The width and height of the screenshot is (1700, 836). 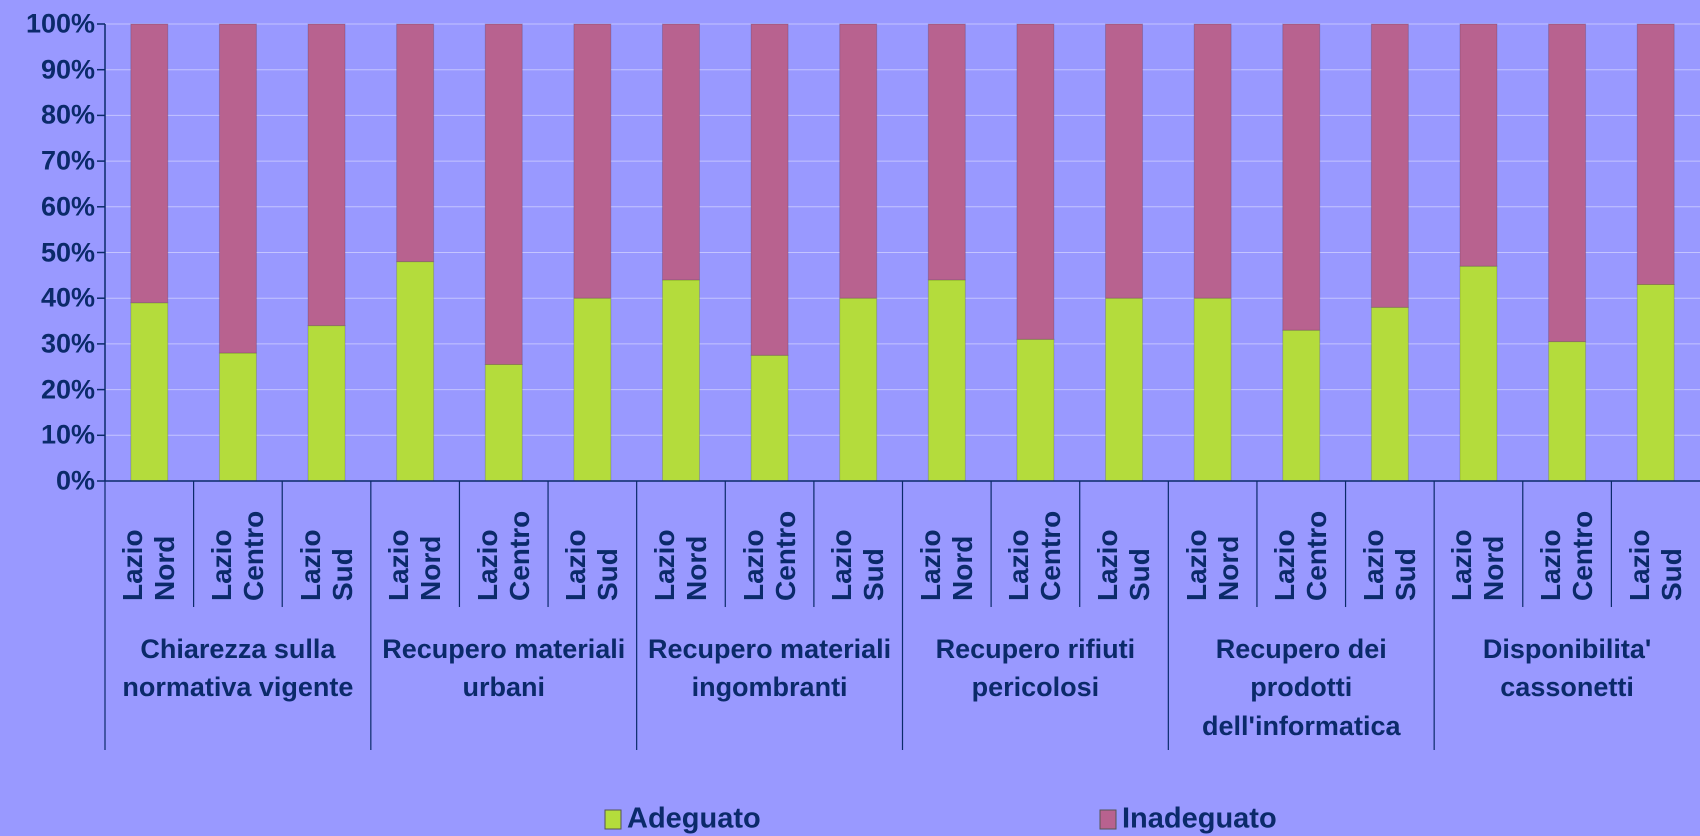 I want to click on group-label: Recupero materiali ingombranti, so click(x=770, y=668).